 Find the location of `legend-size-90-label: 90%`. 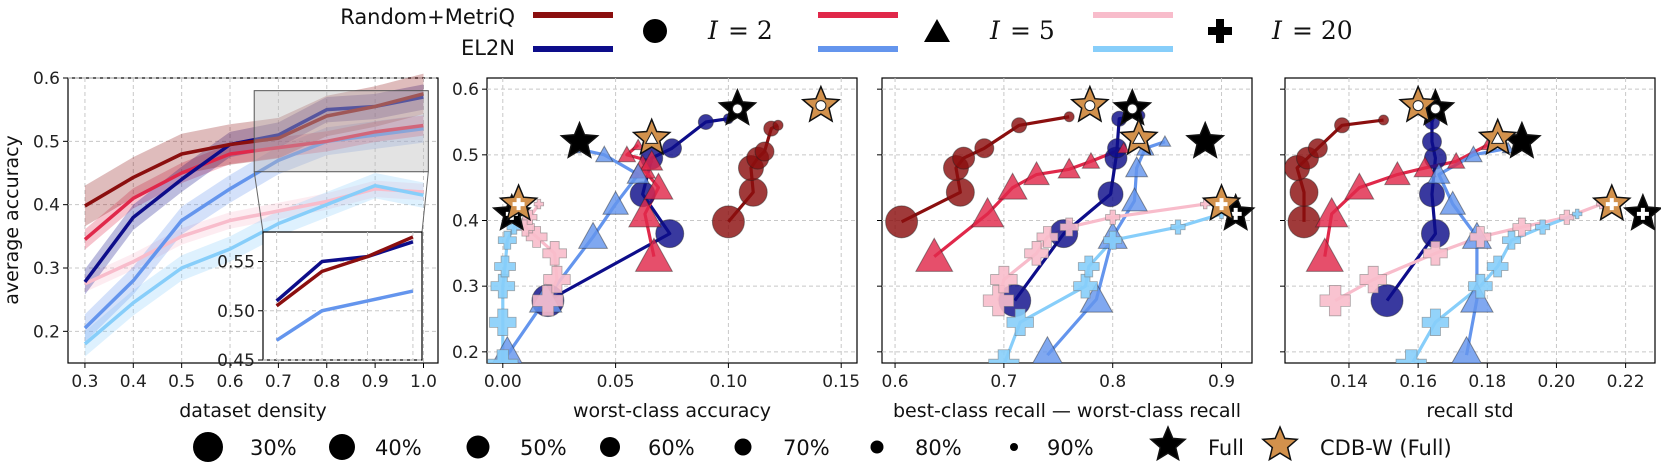

legend-size-90-label: 90% is located at coordinates (1070, 448).